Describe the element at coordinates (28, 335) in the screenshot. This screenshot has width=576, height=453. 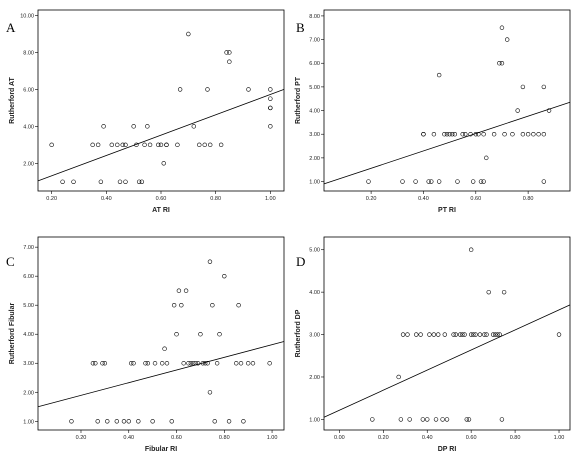
I see `y-tick-label: 4.00` at that location.